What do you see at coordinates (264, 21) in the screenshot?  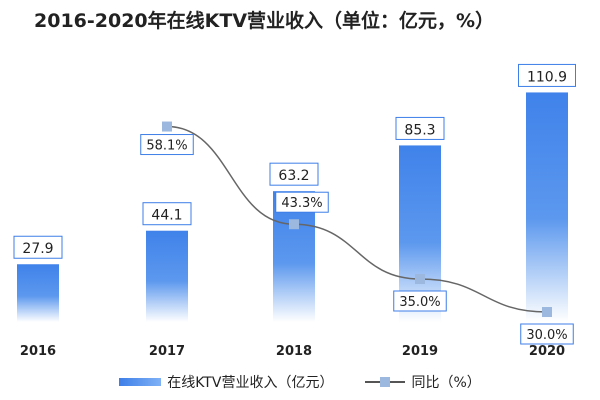 I see `chart-title: 2016-2020年在线KTV营业收入（单位：亿元，%）` at bounding box center [264, 21].